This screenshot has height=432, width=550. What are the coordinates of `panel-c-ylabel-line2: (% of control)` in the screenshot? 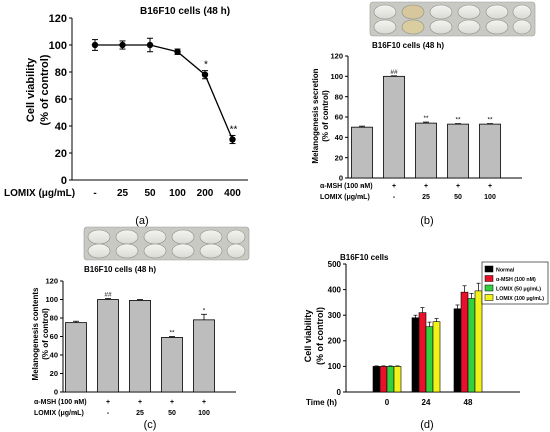 It's located at (45, 334).